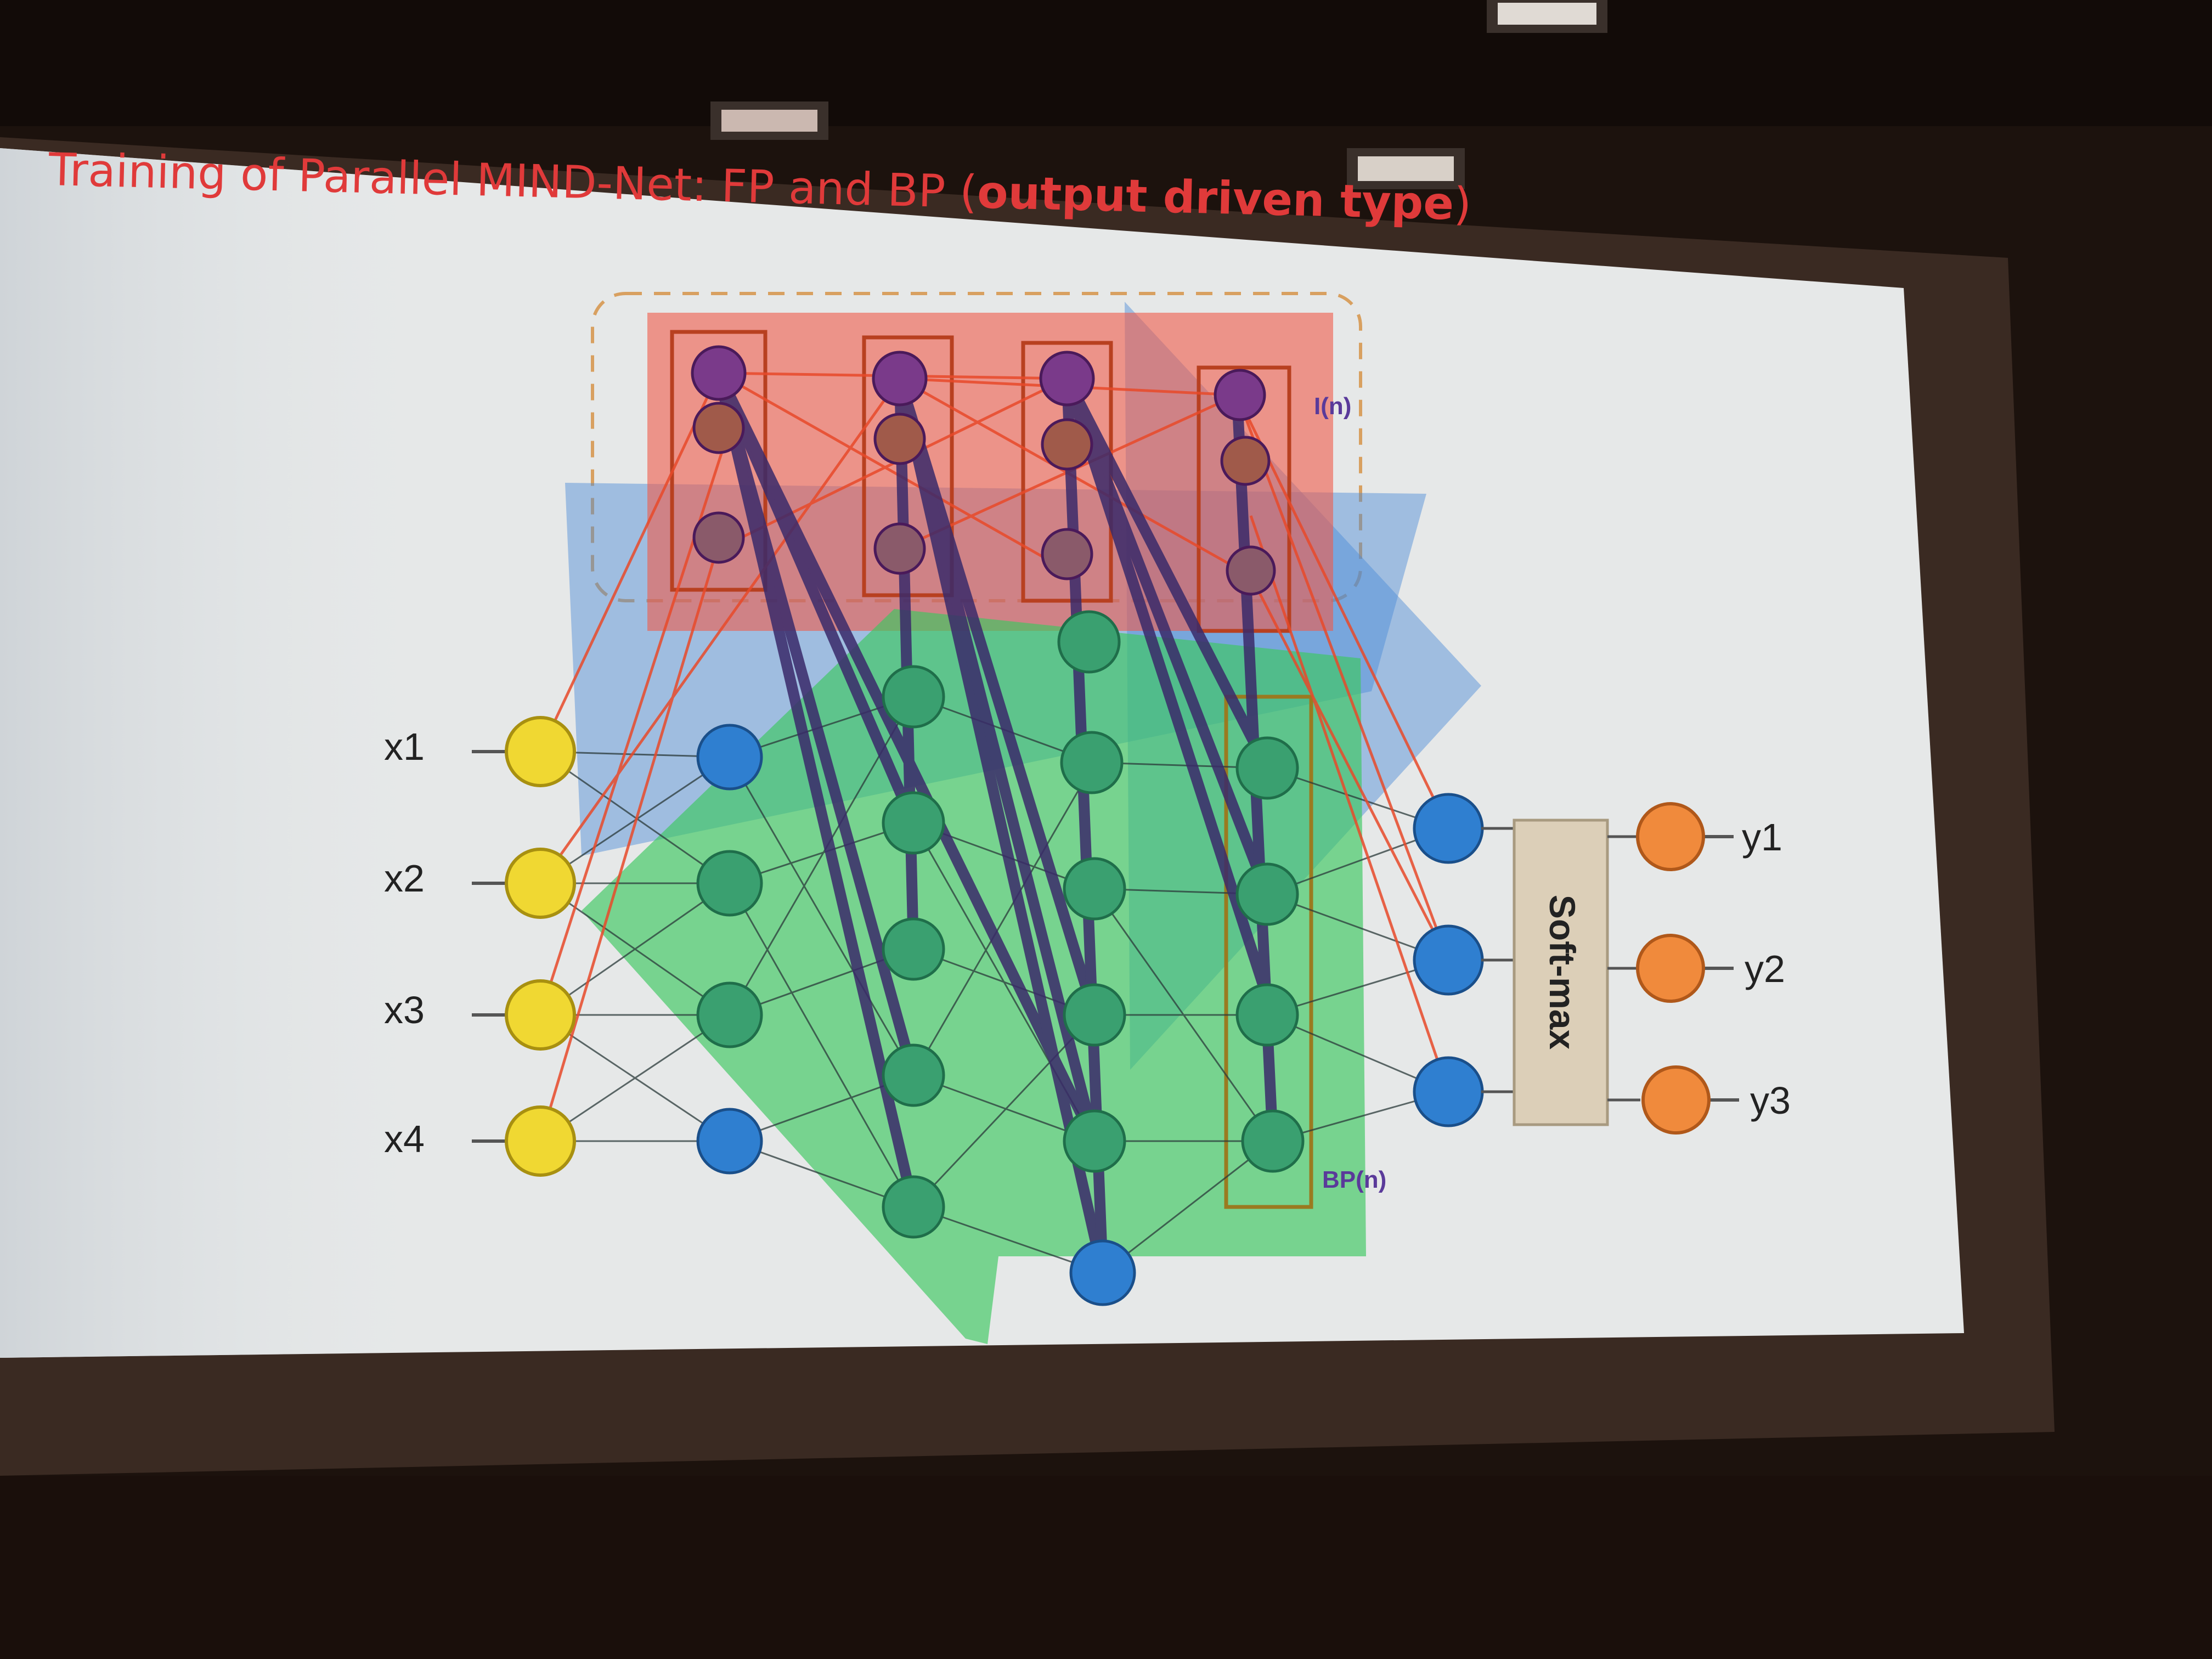  What do you see at coordinates (1562, 972) in the screenshot?
I see `softmax-label: Soft-max` at bounding box center [1562, 972].